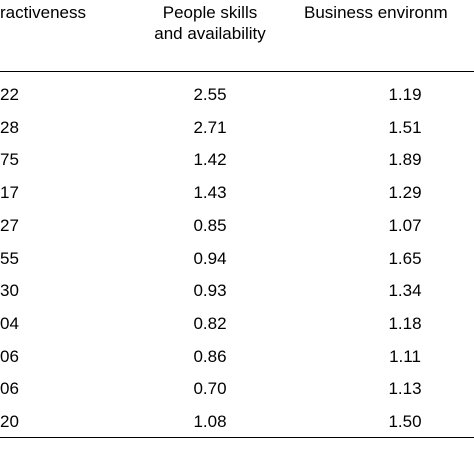 The width and height of the screenshot is (474, 474). Describe the element at coordinates (210, 94) in the screenshot. I see `people-skills-cell: 2.55` at that location.